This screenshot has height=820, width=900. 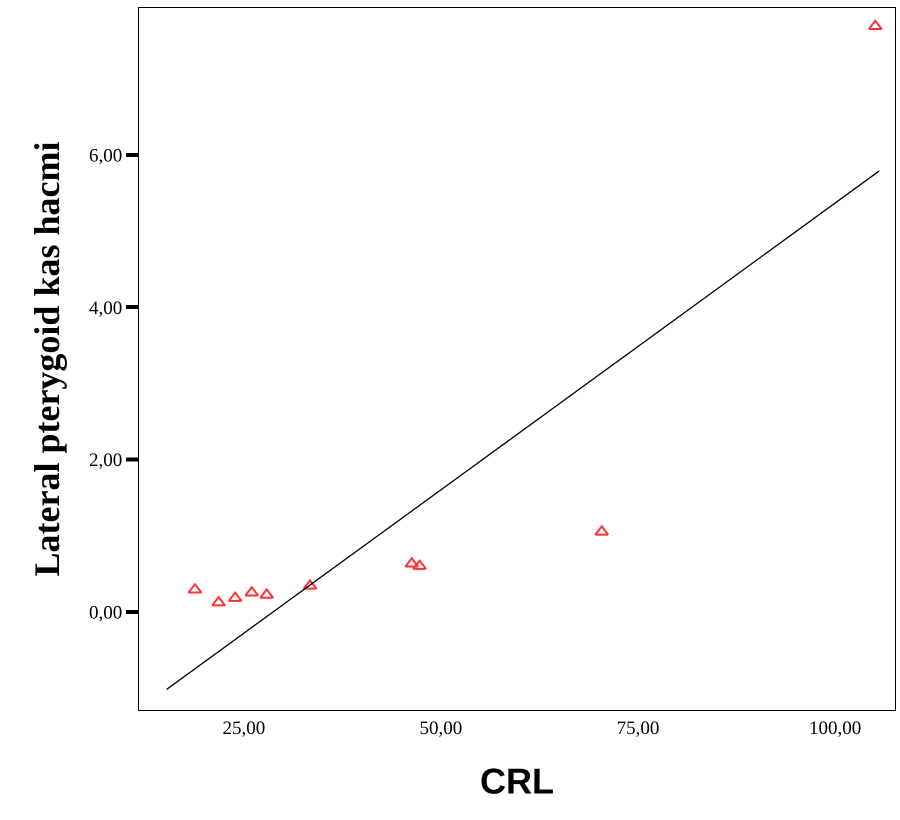 What do you see at coordinates (638, 728) in the screenshot?
I see `x-tick-label: 75,00` at bounding box center [638, 728].